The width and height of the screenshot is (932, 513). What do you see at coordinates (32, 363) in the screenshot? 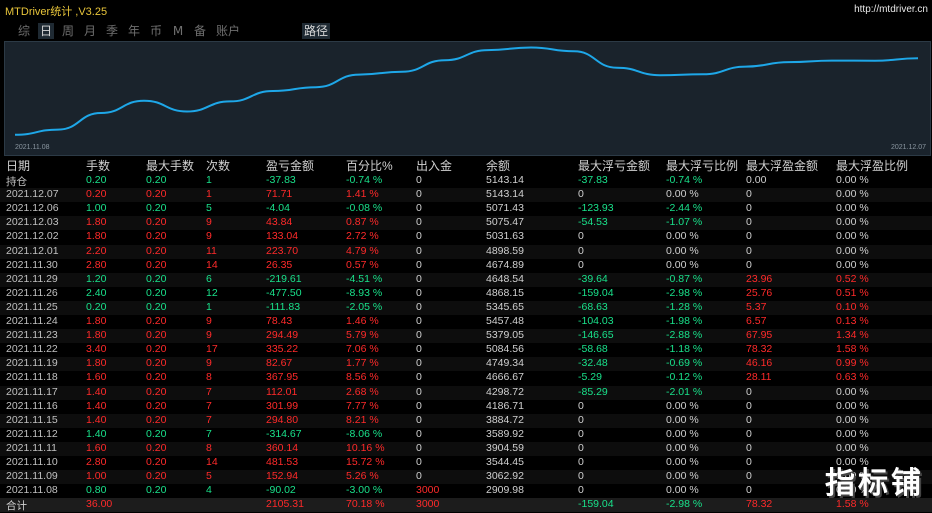
I see `table-cell: 2021.11.19` at bounding box center [32, 363].